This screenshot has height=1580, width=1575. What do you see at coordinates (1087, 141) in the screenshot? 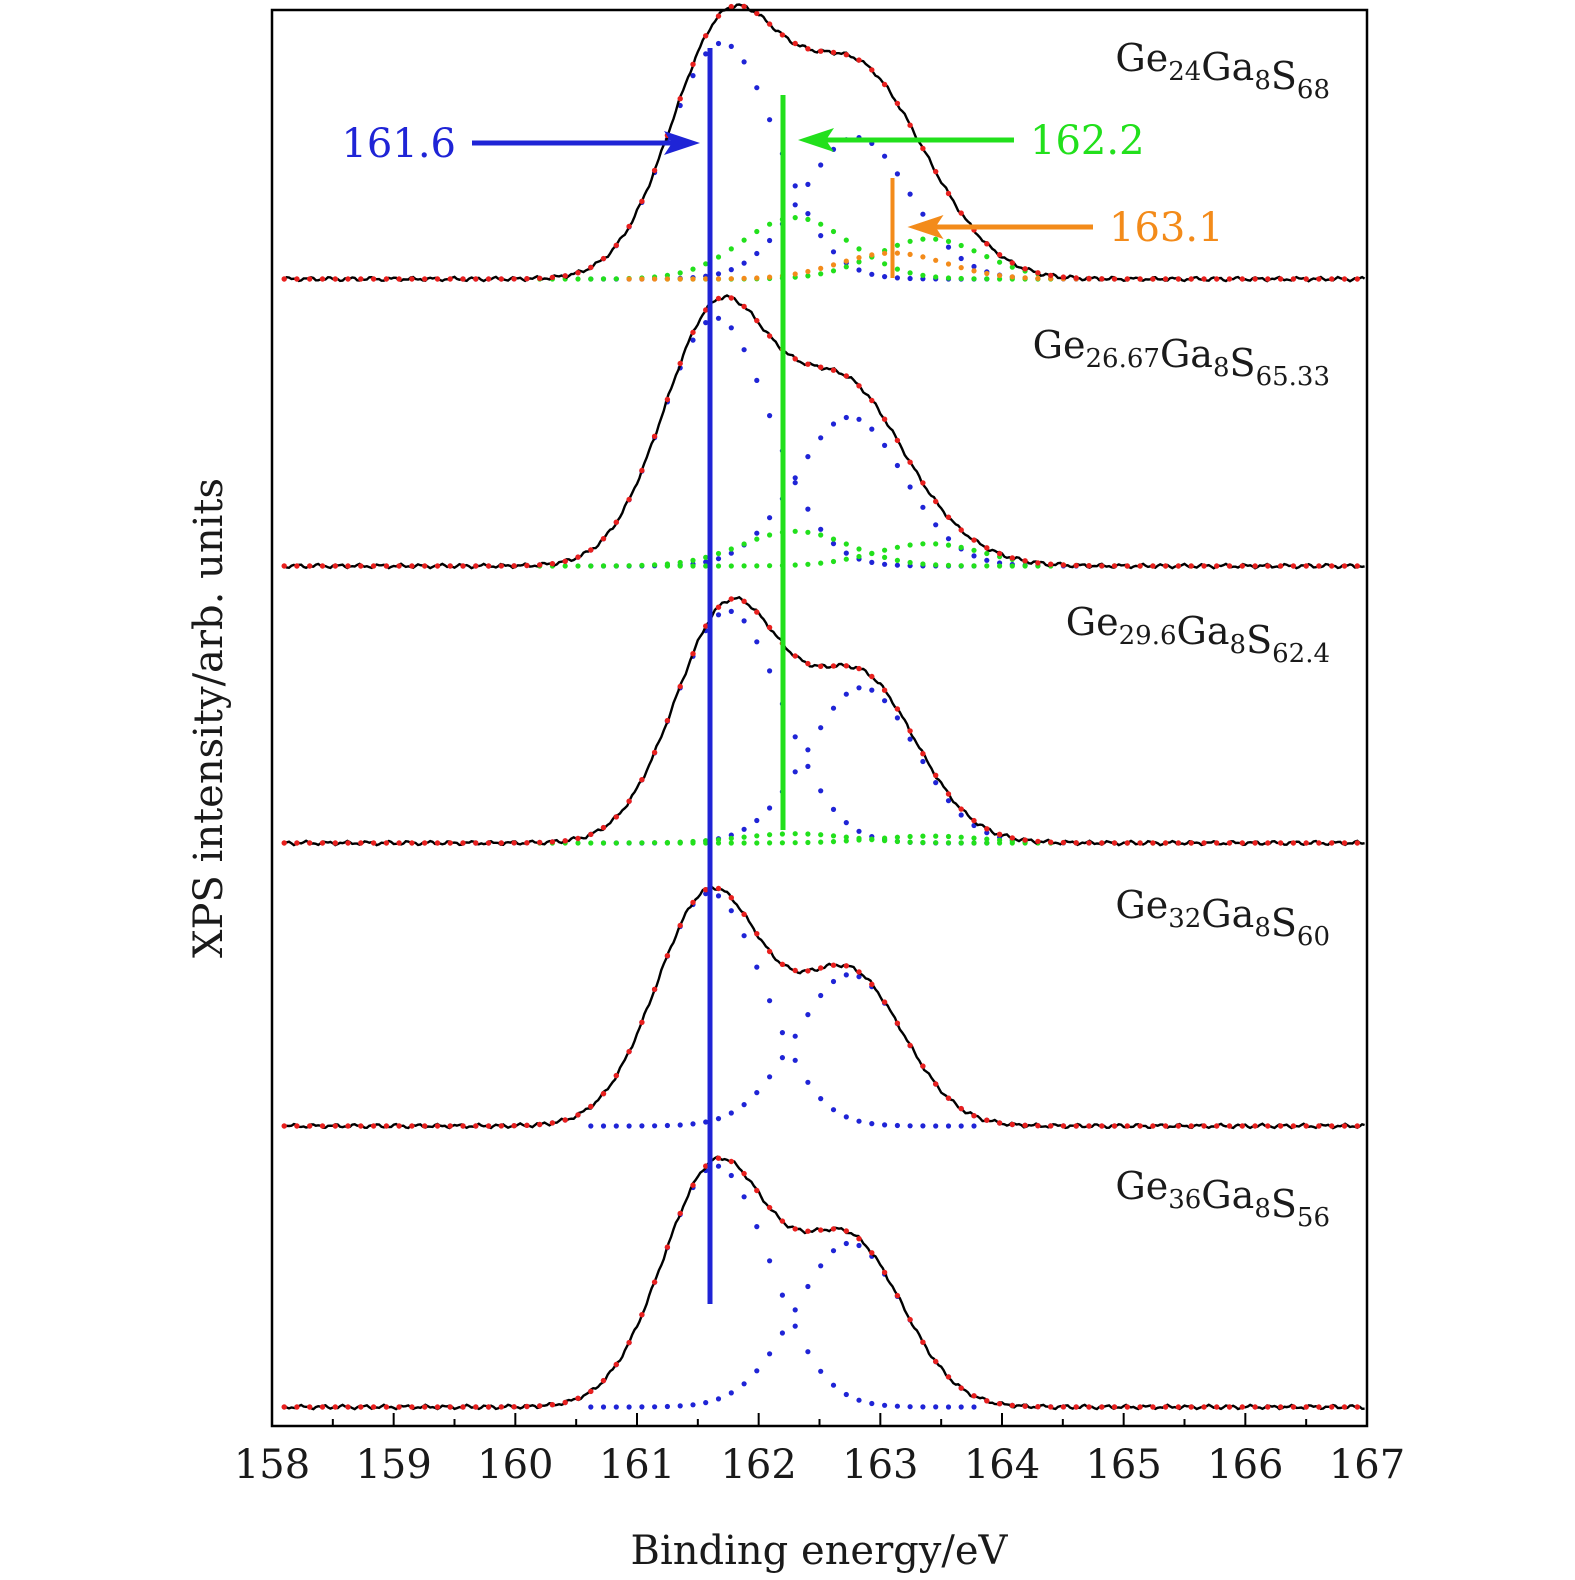
I see `annotation-label: 162.2` at bounding box center [1087, 141].